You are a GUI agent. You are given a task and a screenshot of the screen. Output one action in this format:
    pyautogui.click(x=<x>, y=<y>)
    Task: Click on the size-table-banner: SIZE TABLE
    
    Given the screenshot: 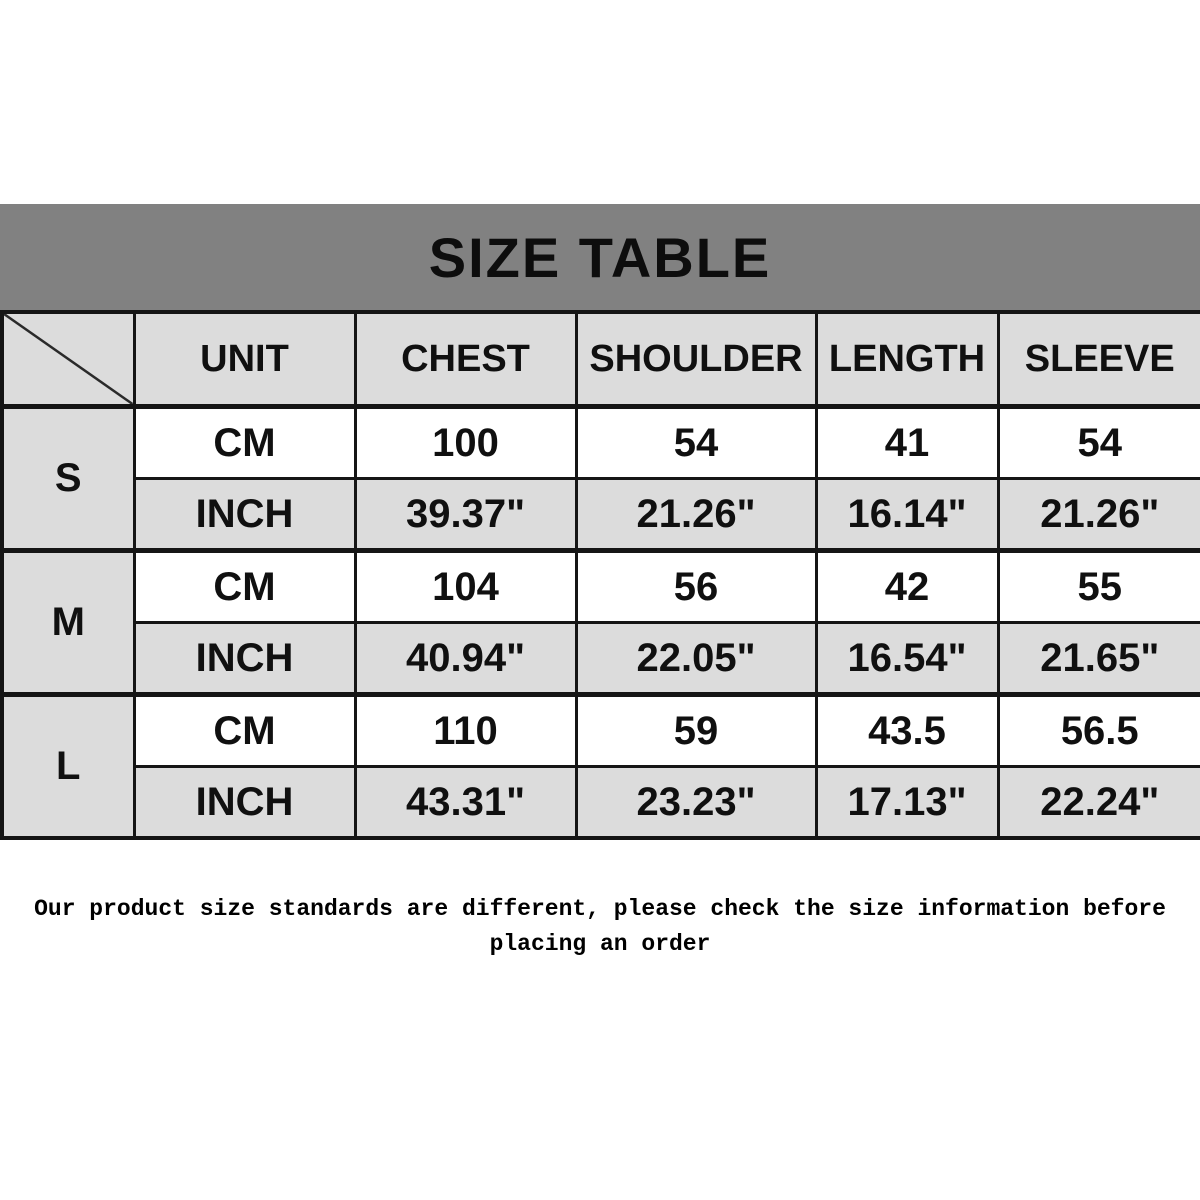 What is the action you would take?
    pyautogui.click(x=600, y=257)
    